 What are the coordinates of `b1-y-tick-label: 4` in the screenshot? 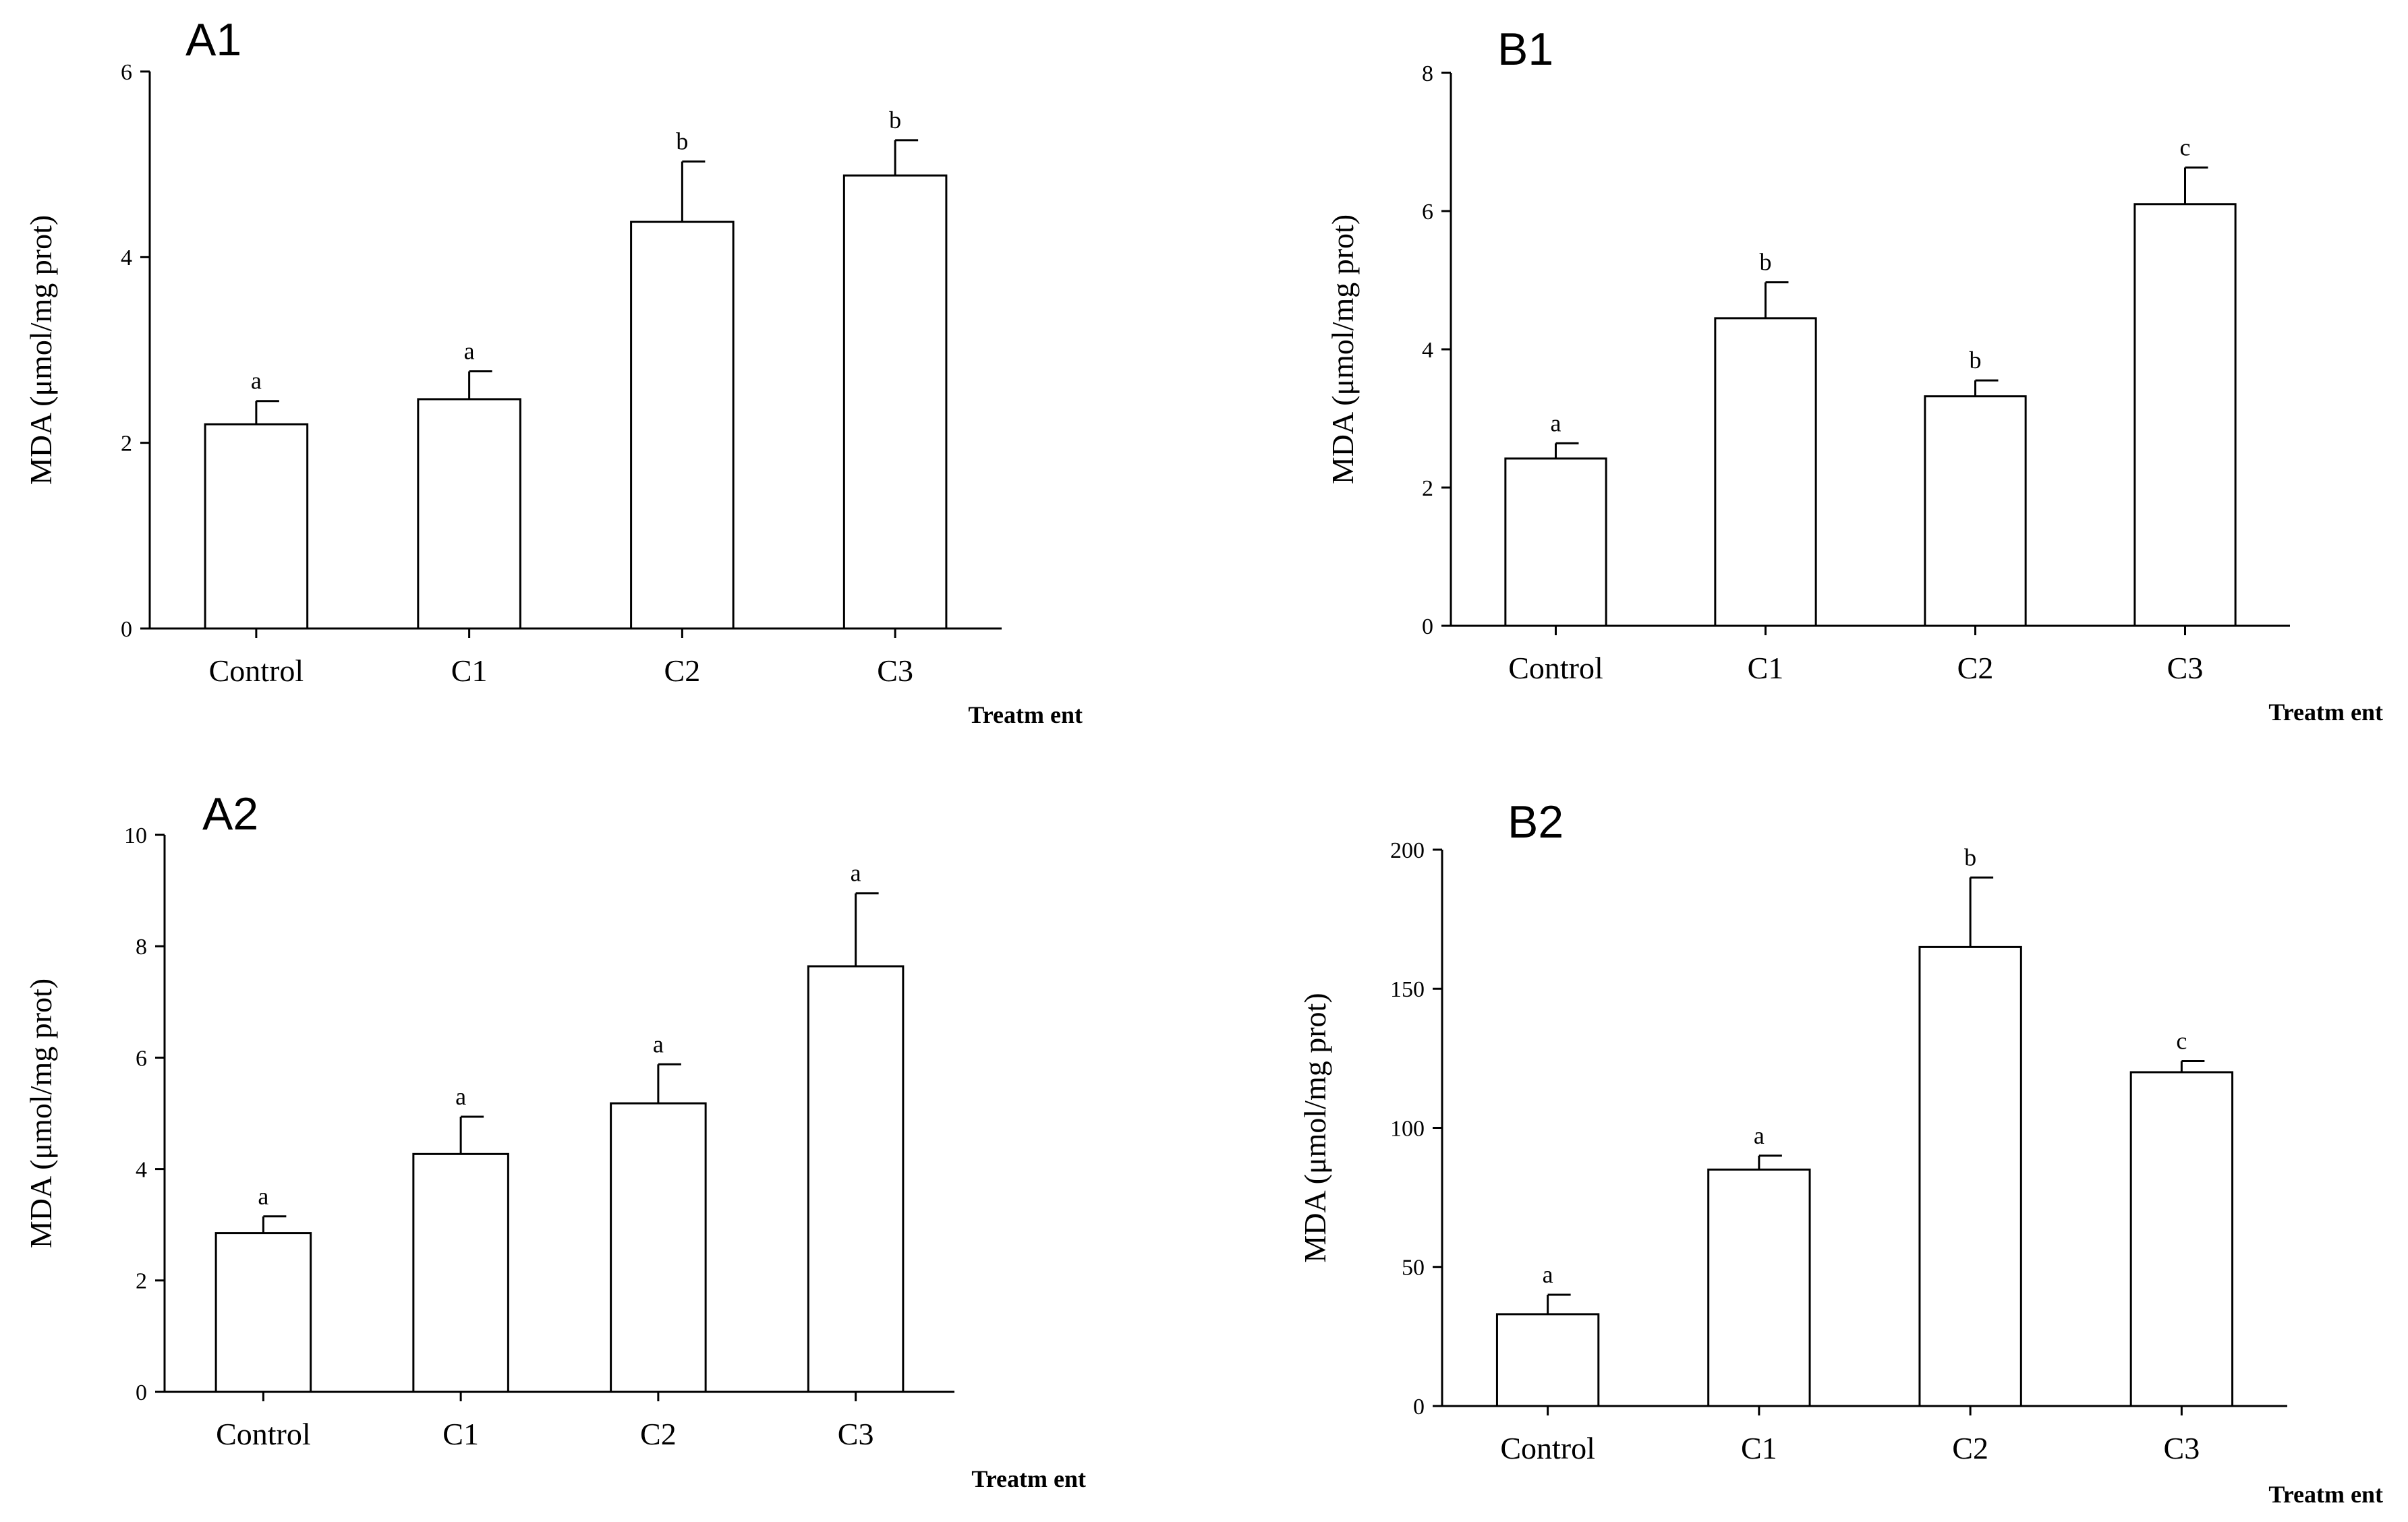 It's located at (1427, 350).